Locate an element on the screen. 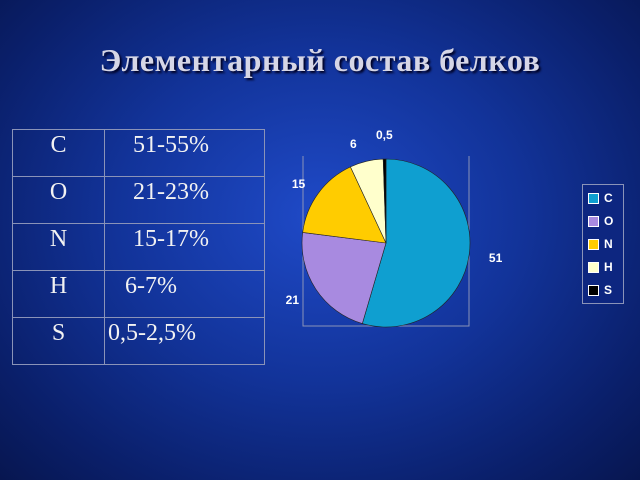 The image size is (640, 480). legend-item-o: O is located at coordinates (600, 221).